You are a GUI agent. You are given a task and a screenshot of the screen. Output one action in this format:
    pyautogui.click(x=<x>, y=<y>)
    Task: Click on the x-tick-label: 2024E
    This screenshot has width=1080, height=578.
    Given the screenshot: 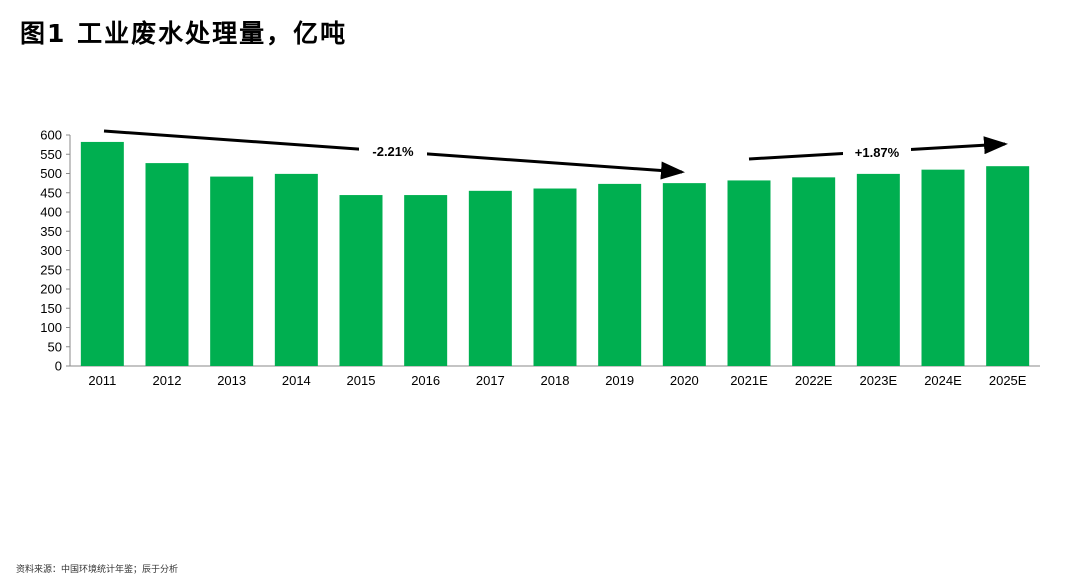 What is the action you would take?
    pyautogui.click(x=943, y=380)
    